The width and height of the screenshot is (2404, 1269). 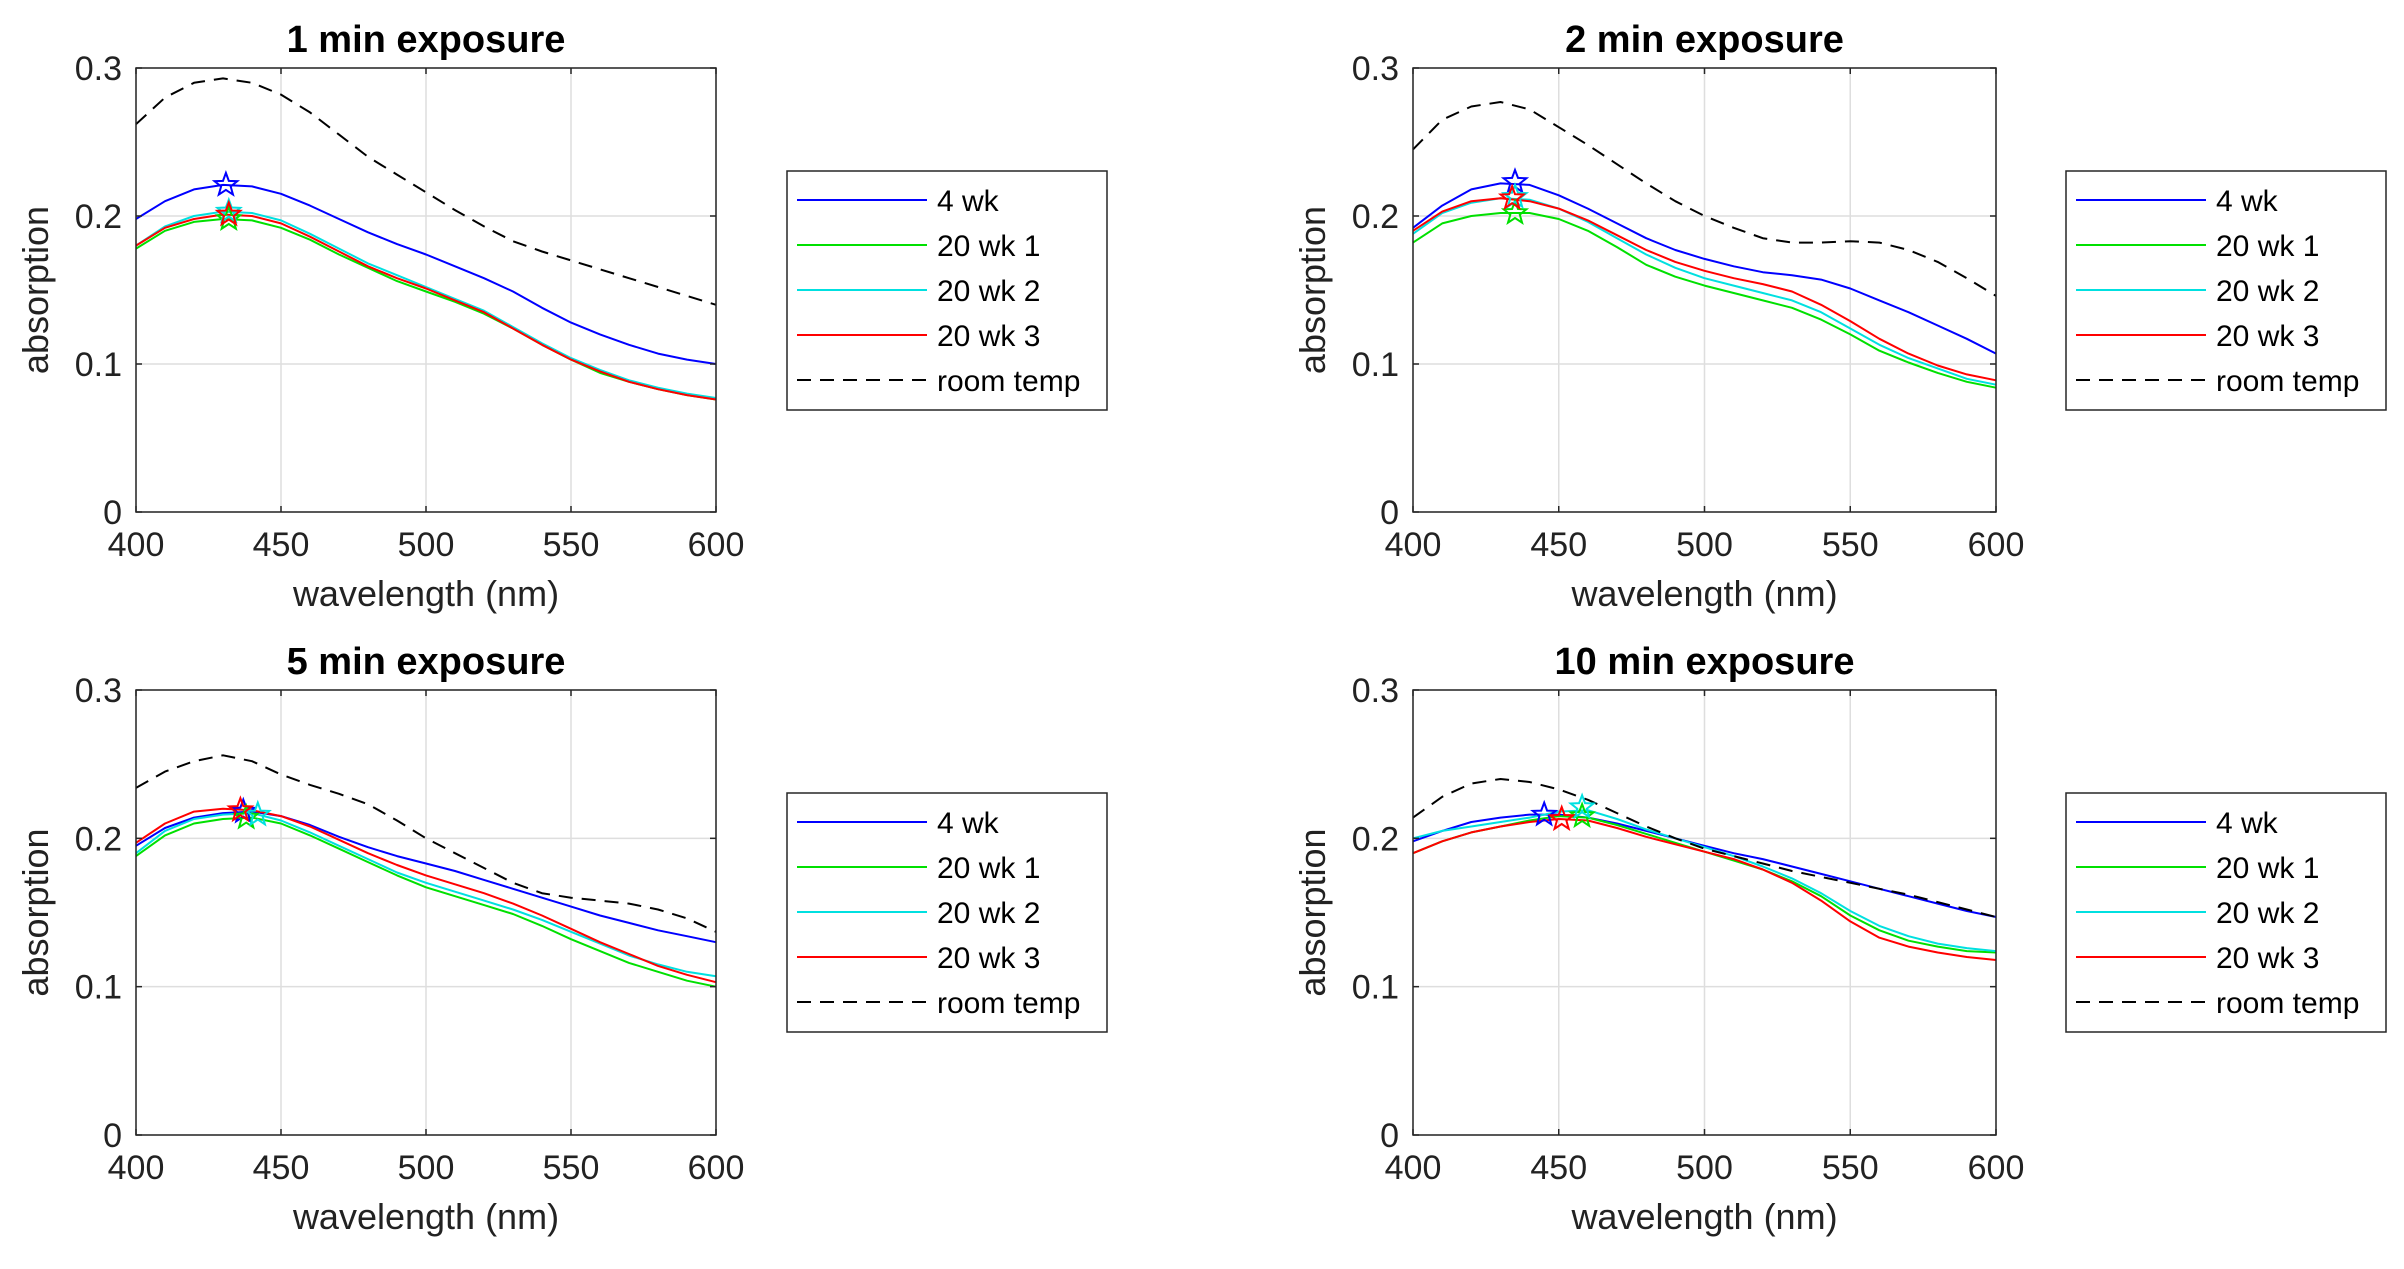 I want to click on panel-title: 5 min exposure, so click(x=426, y=662).